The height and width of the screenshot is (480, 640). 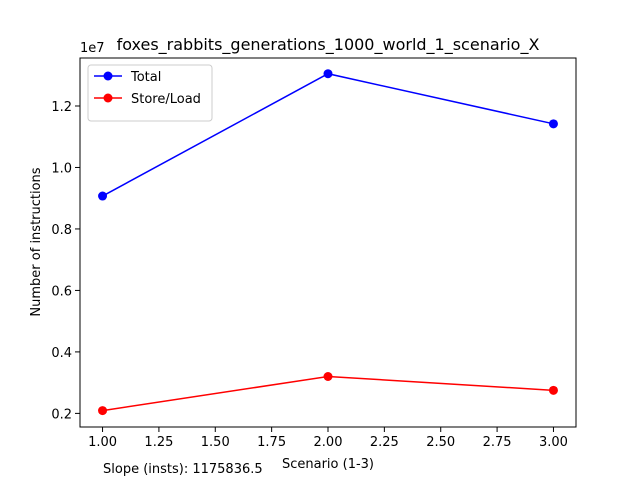 What do you see at coordinates (61, 230) in the screenshot?
I see `y-tick-label: 0.8` at bounding box center [61, 230].